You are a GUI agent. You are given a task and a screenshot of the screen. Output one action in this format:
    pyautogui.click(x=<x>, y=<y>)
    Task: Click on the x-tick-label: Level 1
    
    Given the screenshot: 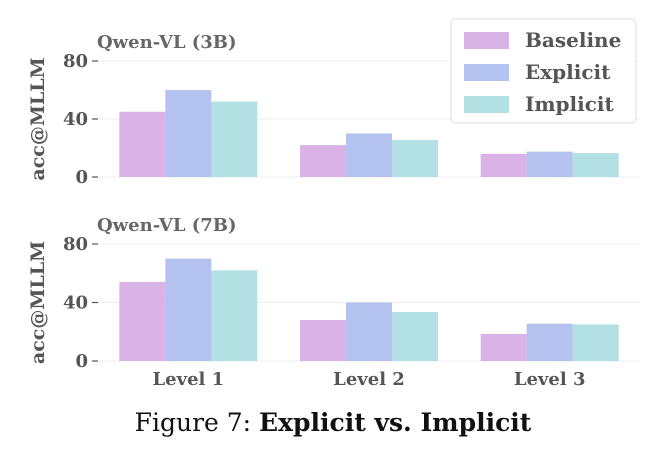 What is the action you would take?
    pyautogui.click(x=189, y=379)
    